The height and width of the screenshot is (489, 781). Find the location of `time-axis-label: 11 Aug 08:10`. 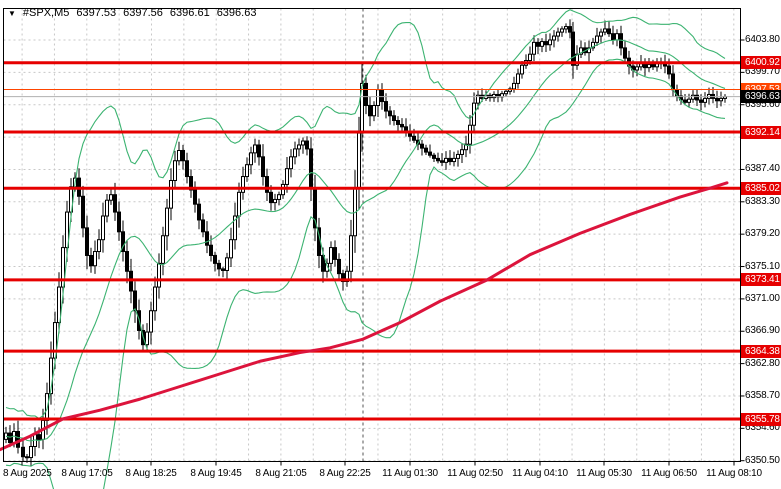

time-axis-label: 11 Aug 08:10 is located at coordinates (734, 473).